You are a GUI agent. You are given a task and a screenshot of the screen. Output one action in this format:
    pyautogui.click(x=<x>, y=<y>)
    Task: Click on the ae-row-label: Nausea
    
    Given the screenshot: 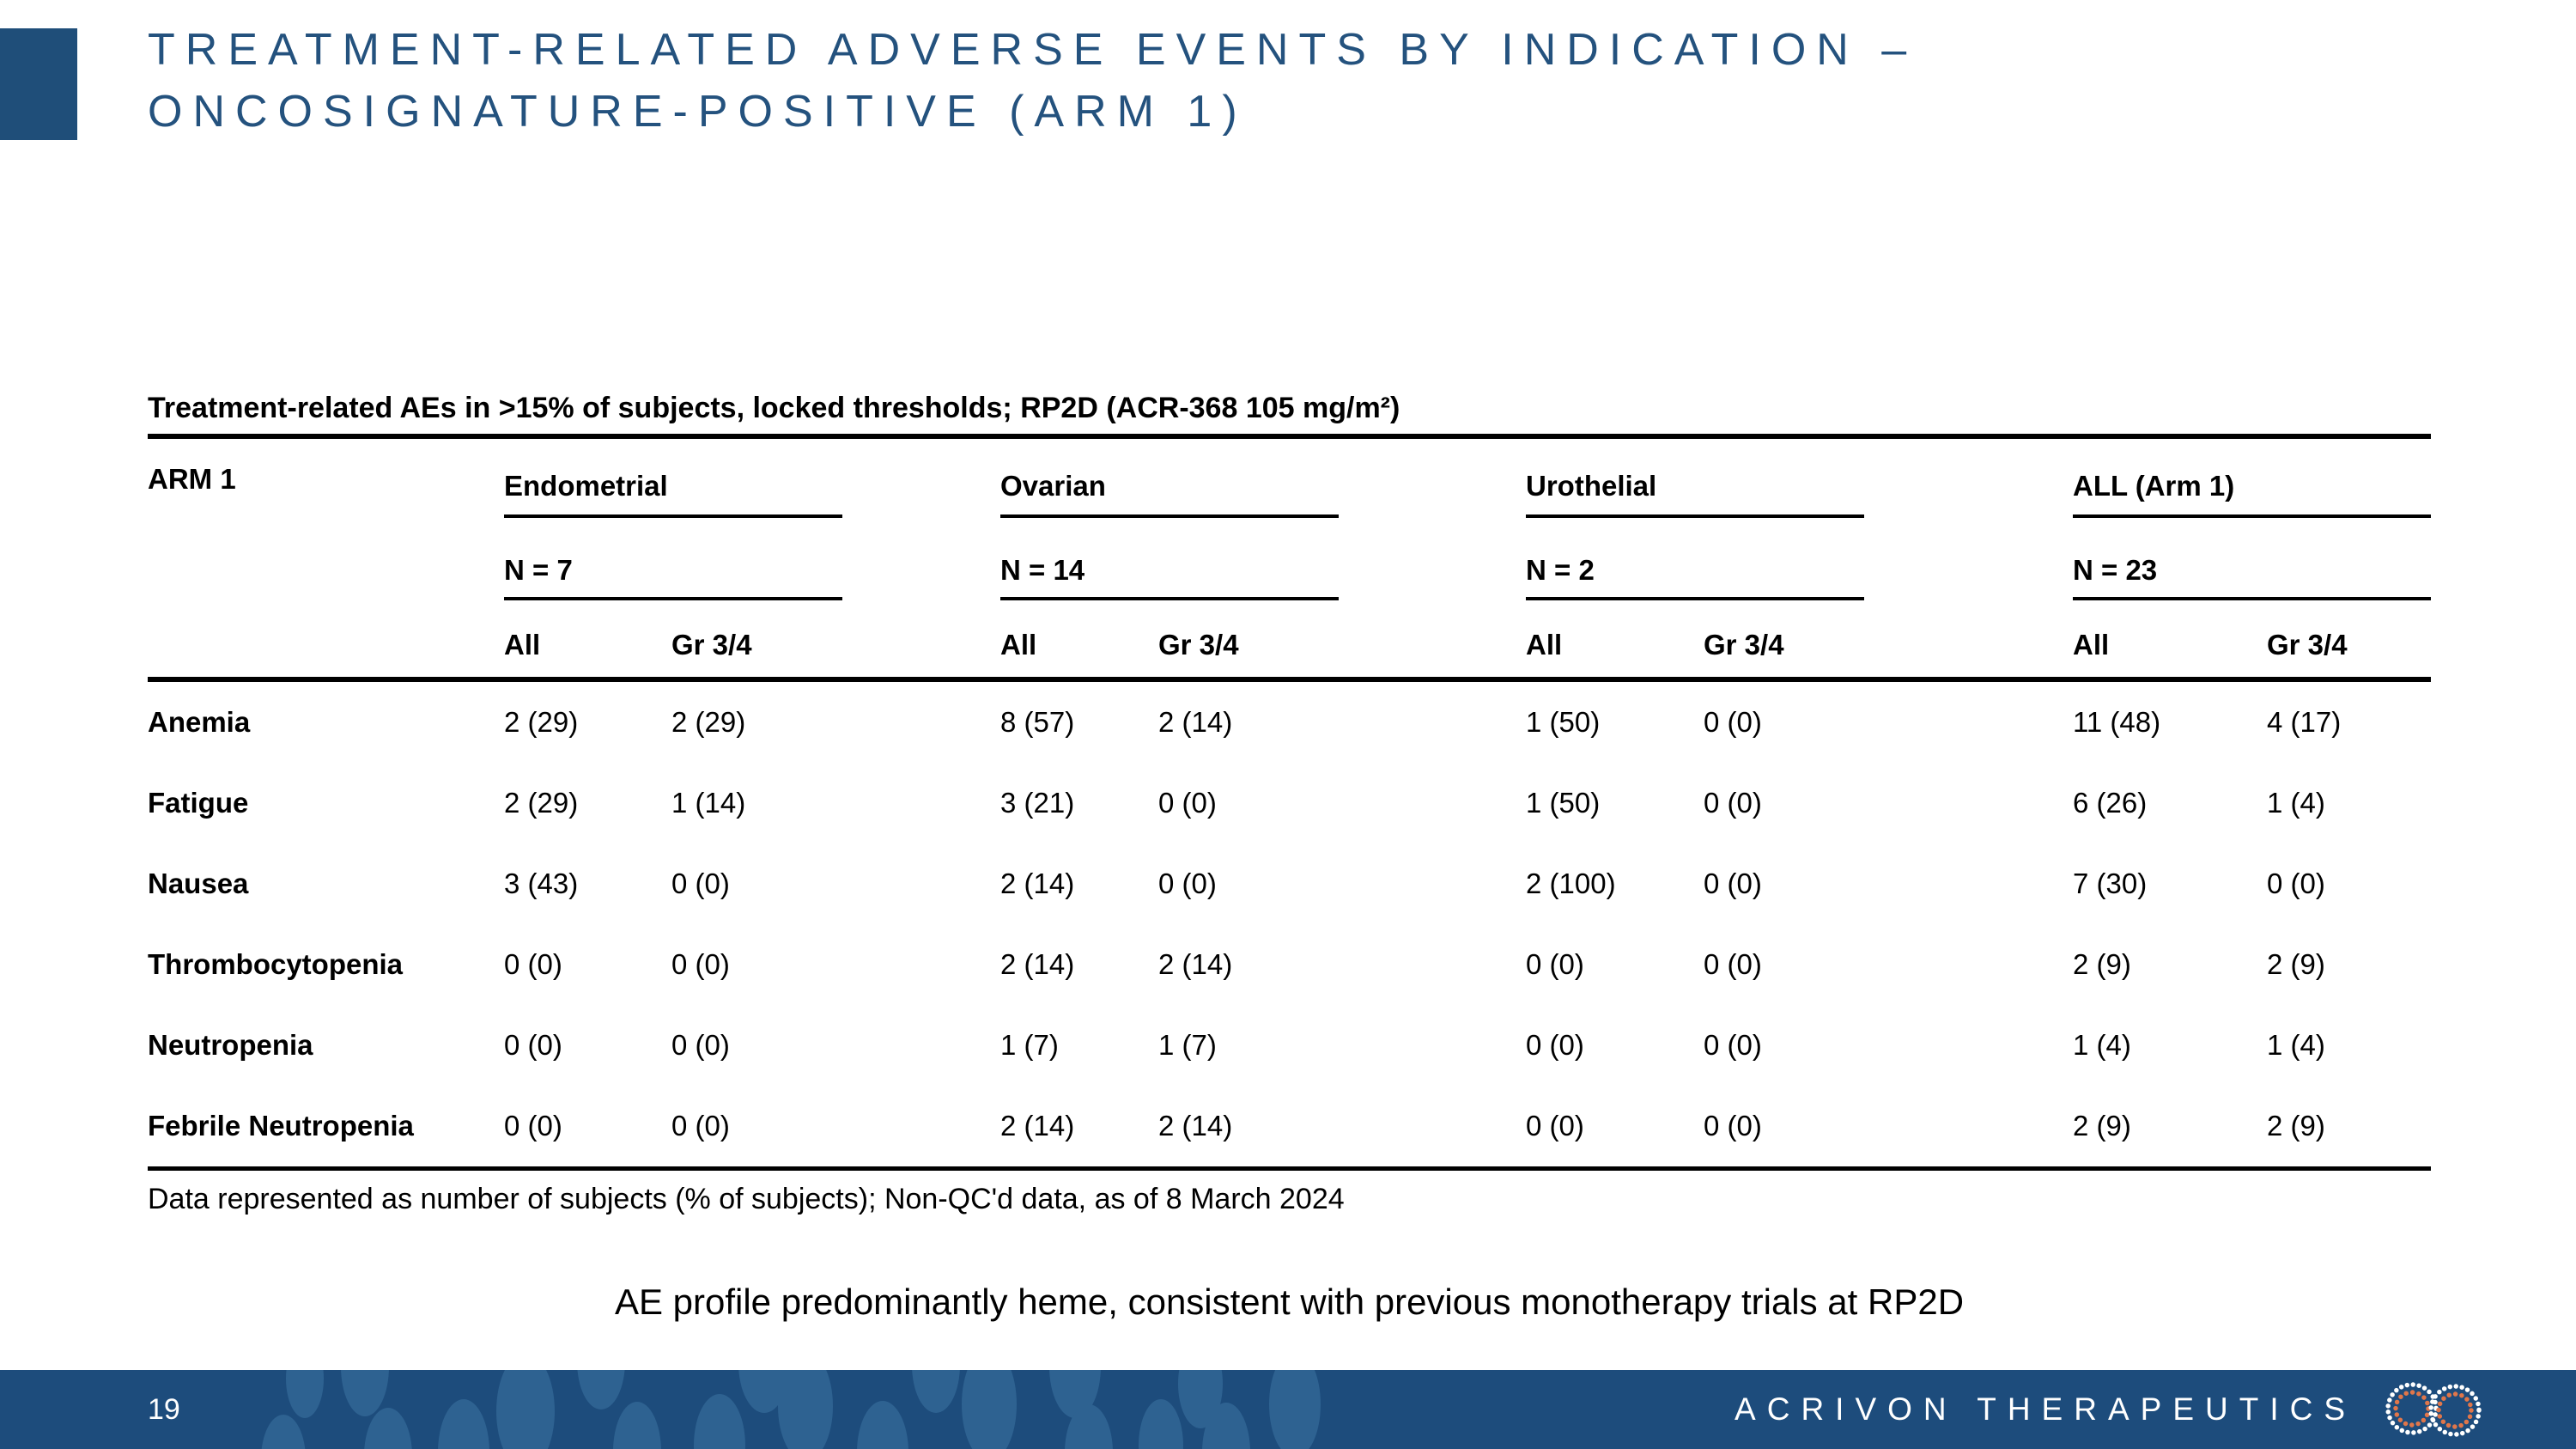 What is the action you would take?
    pyautogui.click(x=198, y=883)
    